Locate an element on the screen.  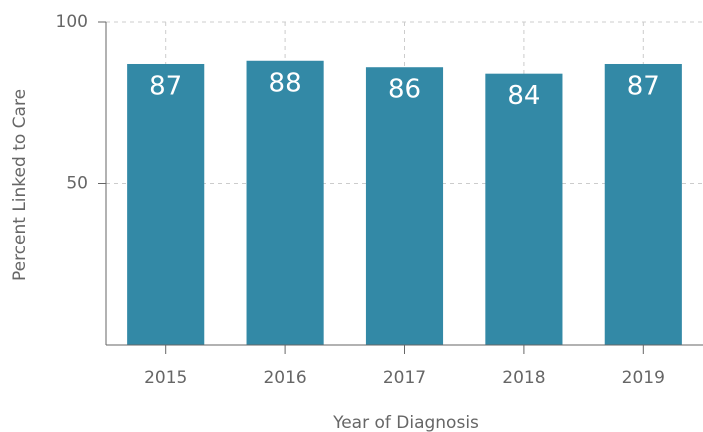
x-tick-label: 2017 is located at coordinates (404, 378).